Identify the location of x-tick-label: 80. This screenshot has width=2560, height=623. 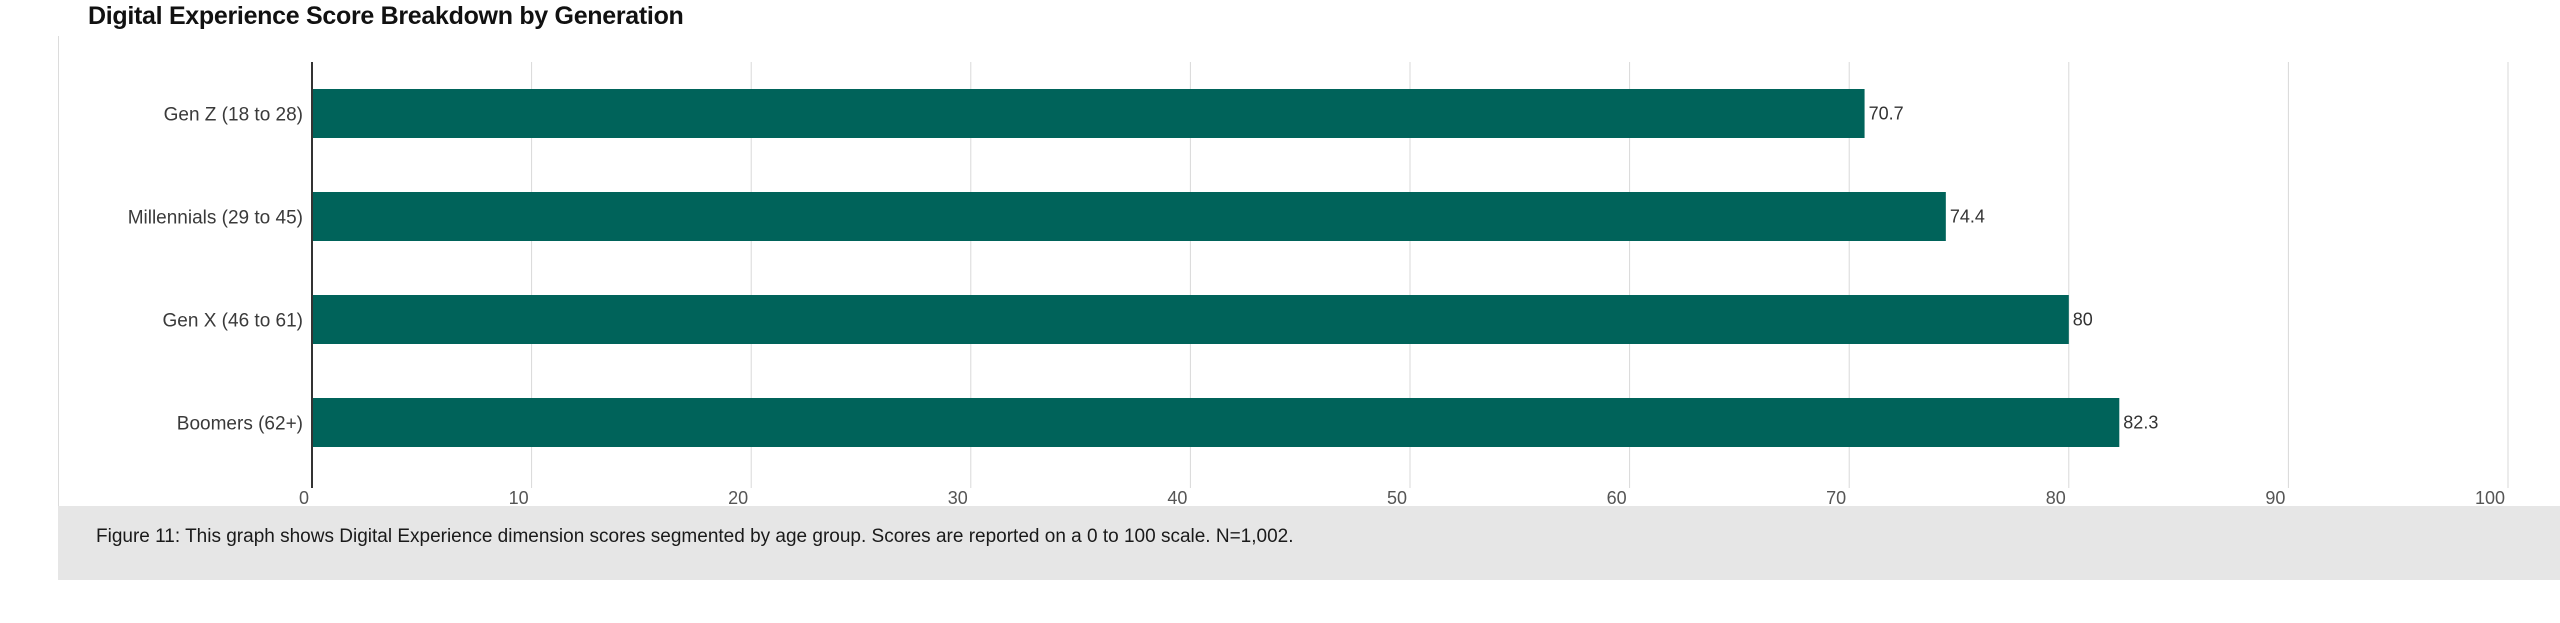
(2056, 497).